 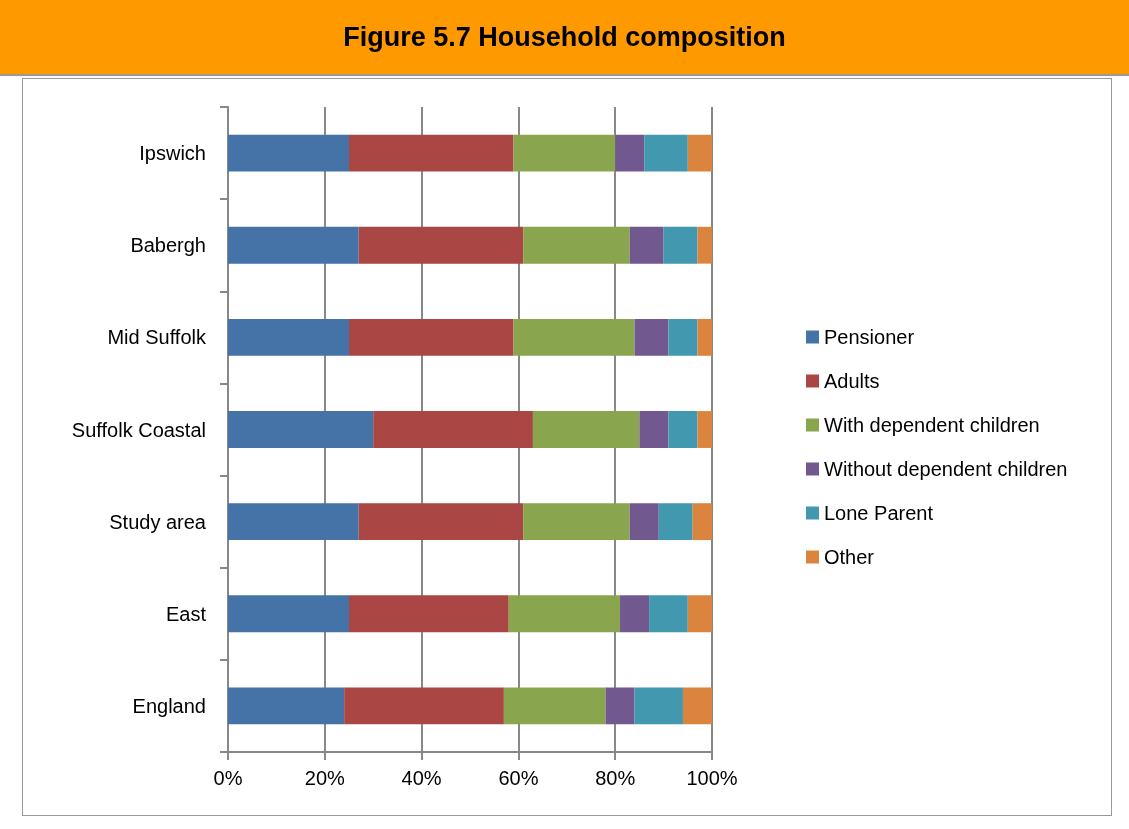 I want to click on y-tick-label: Suffolk Coastal, so click(x=138, y=429).